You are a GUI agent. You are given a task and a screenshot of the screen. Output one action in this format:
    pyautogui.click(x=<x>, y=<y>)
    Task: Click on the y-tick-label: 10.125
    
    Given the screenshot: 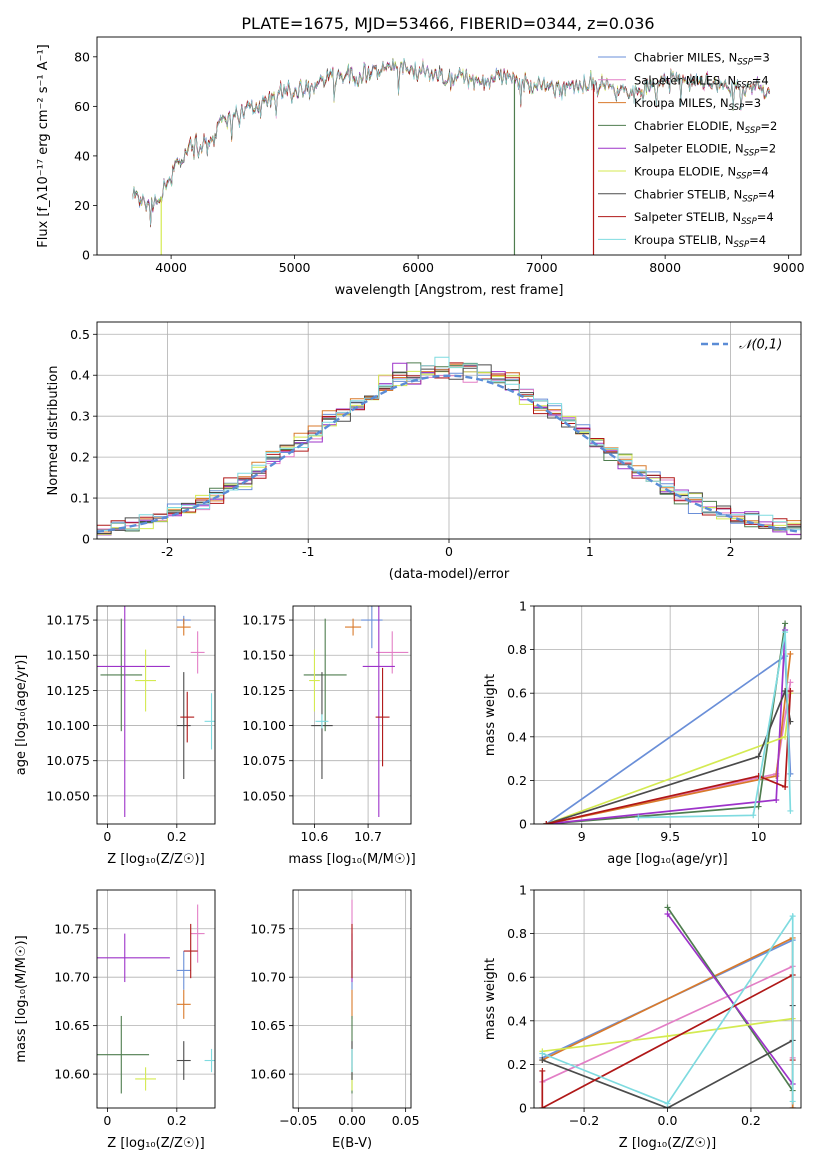 What is the action you would take?
    pyautogui.click(x=264, y=690)
    